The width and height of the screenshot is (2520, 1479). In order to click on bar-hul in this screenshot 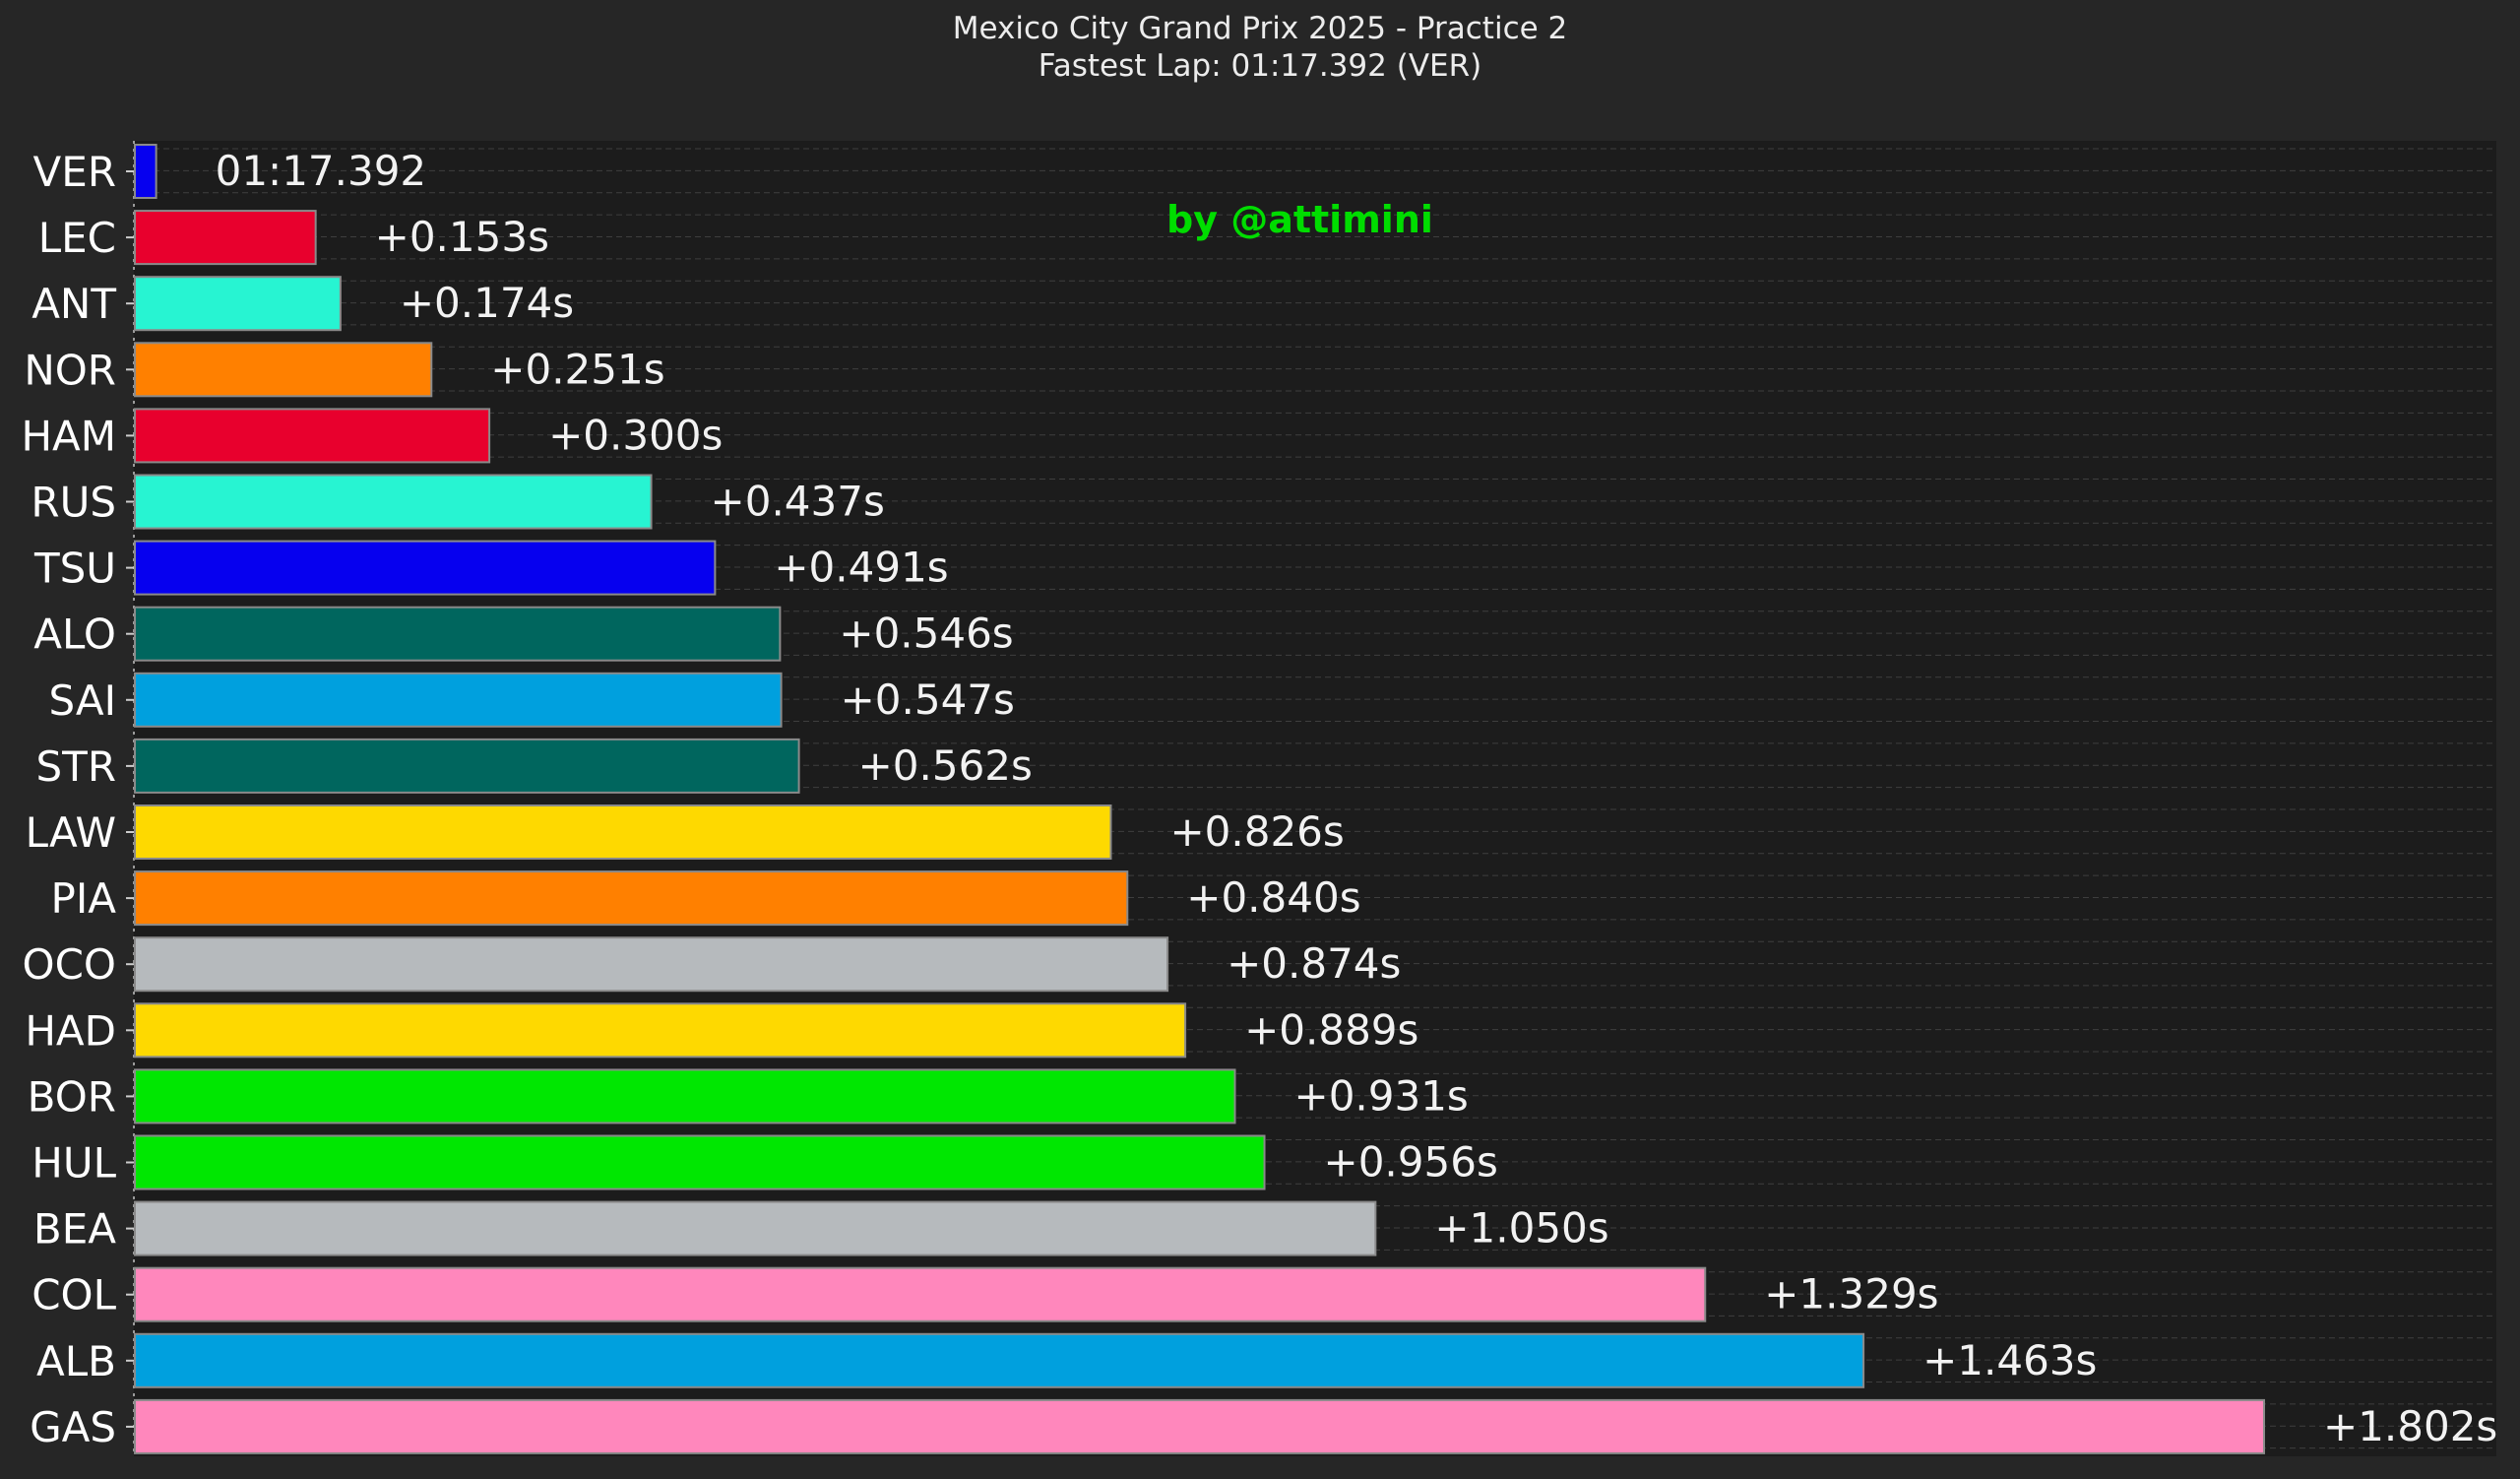, I will do `click(700, 1162)`.